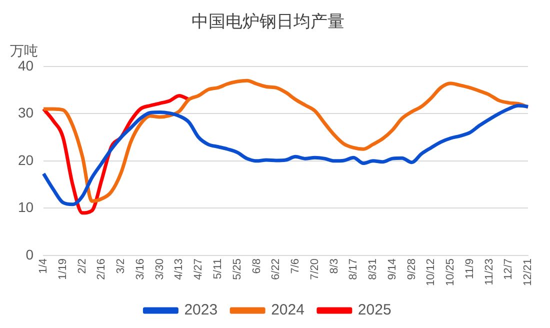 The height and width of the screenshot is (328, 550). Describe the element at coordinates (528, 272) in the screenshot. I see `x-tick-label: 12/21` at that location.